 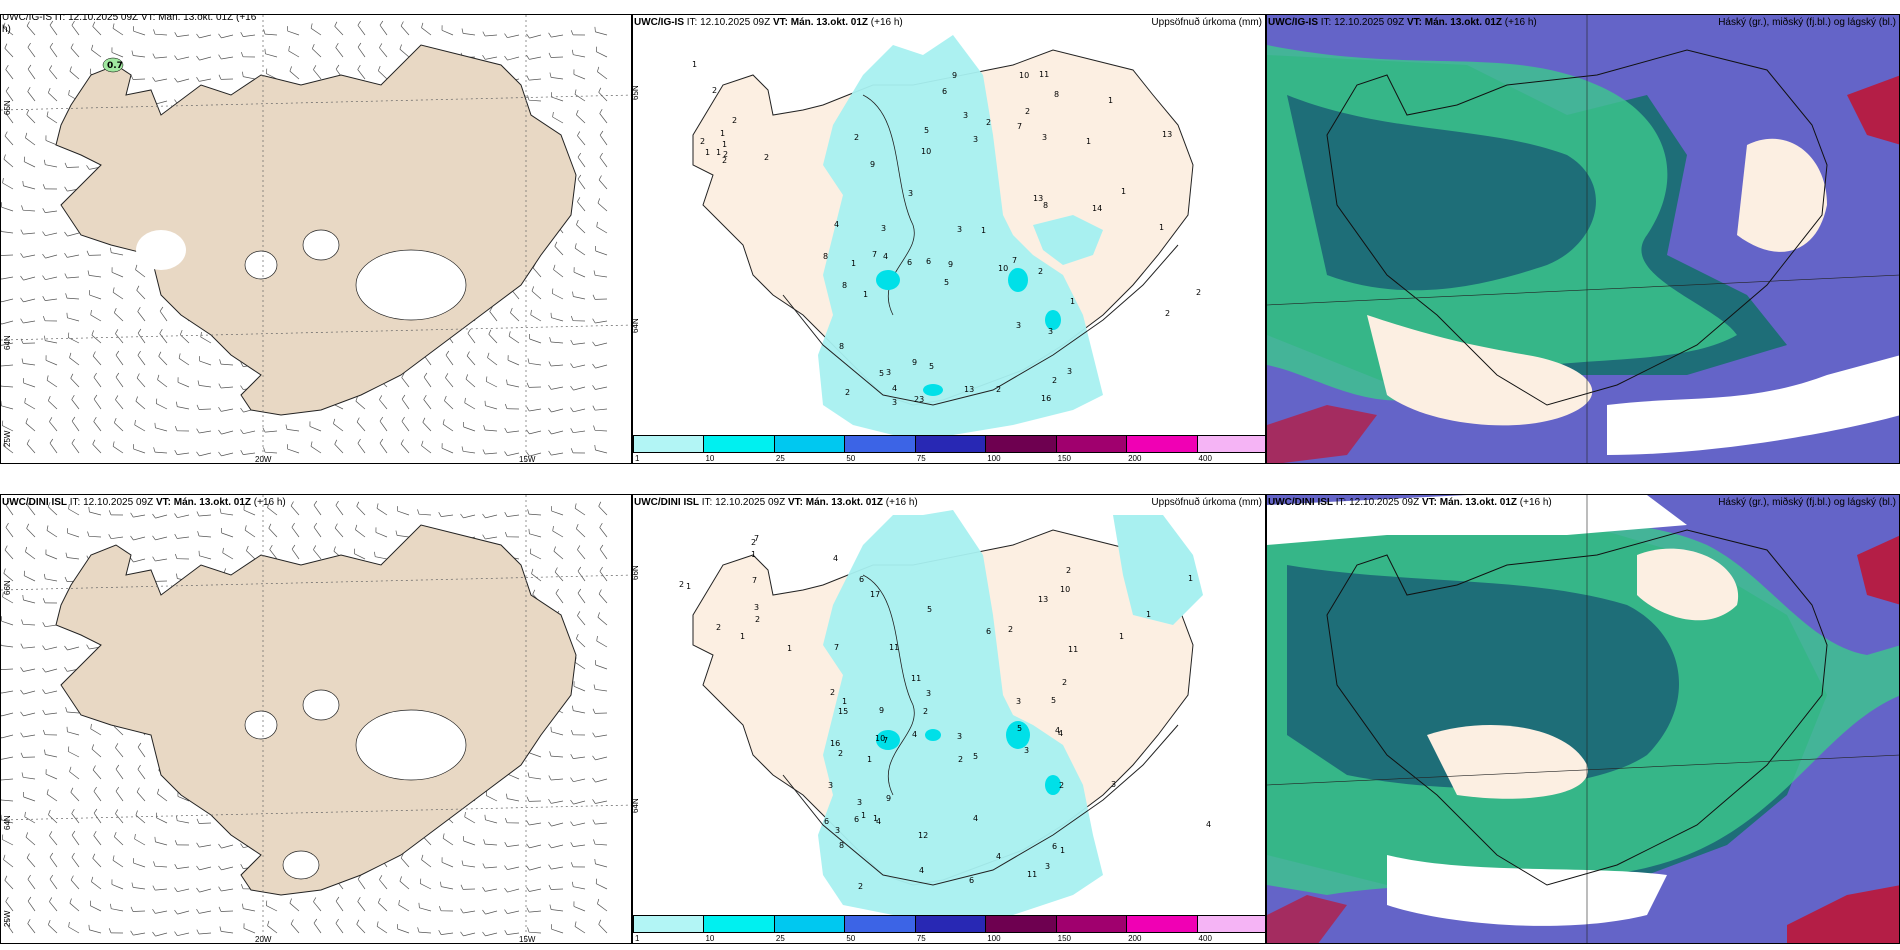 What do you see at coordinates (954, 75) in the screenshot?
I see `precip-value: 9` at bounding box center [954, 75].